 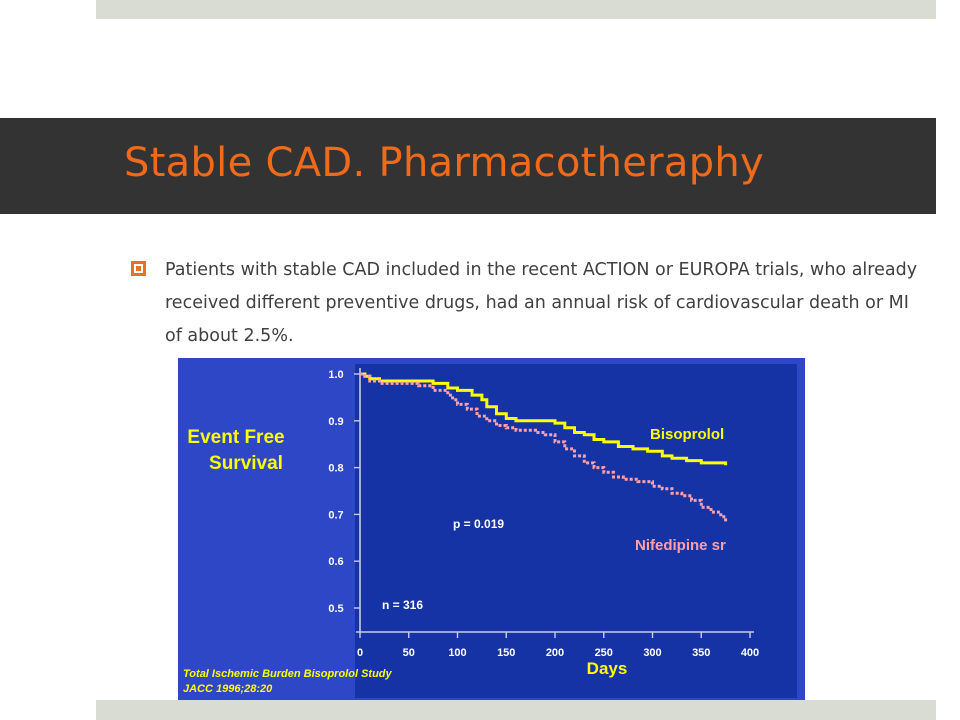 What do you see at coordinates (335, 609) in the screenshot?
I see `y-tick-label: 0.5` at bounding box center [335, 609].